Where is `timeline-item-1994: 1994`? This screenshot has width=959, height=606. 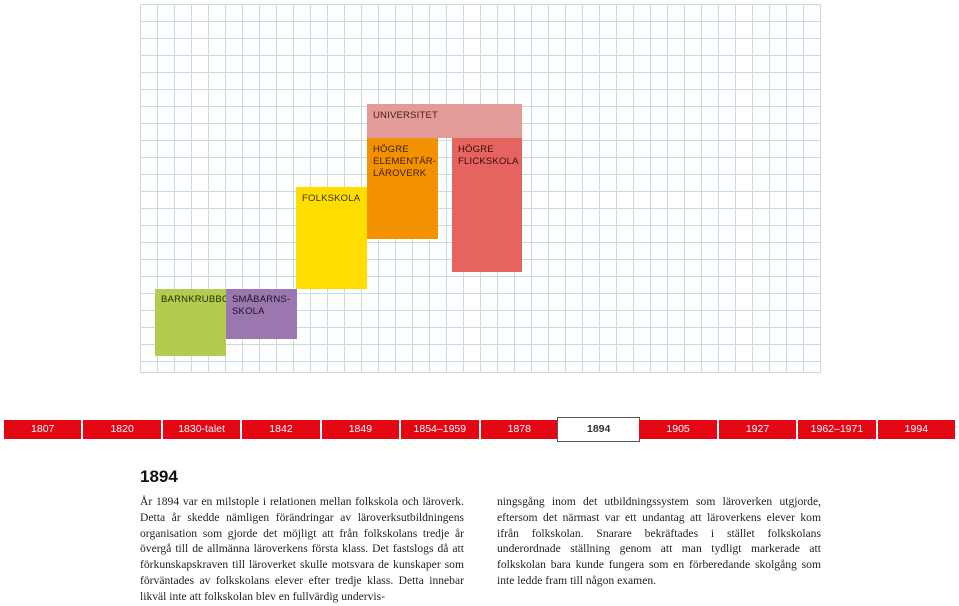 timeline-item-1994: 1994 is located at coordinates (916, 429).